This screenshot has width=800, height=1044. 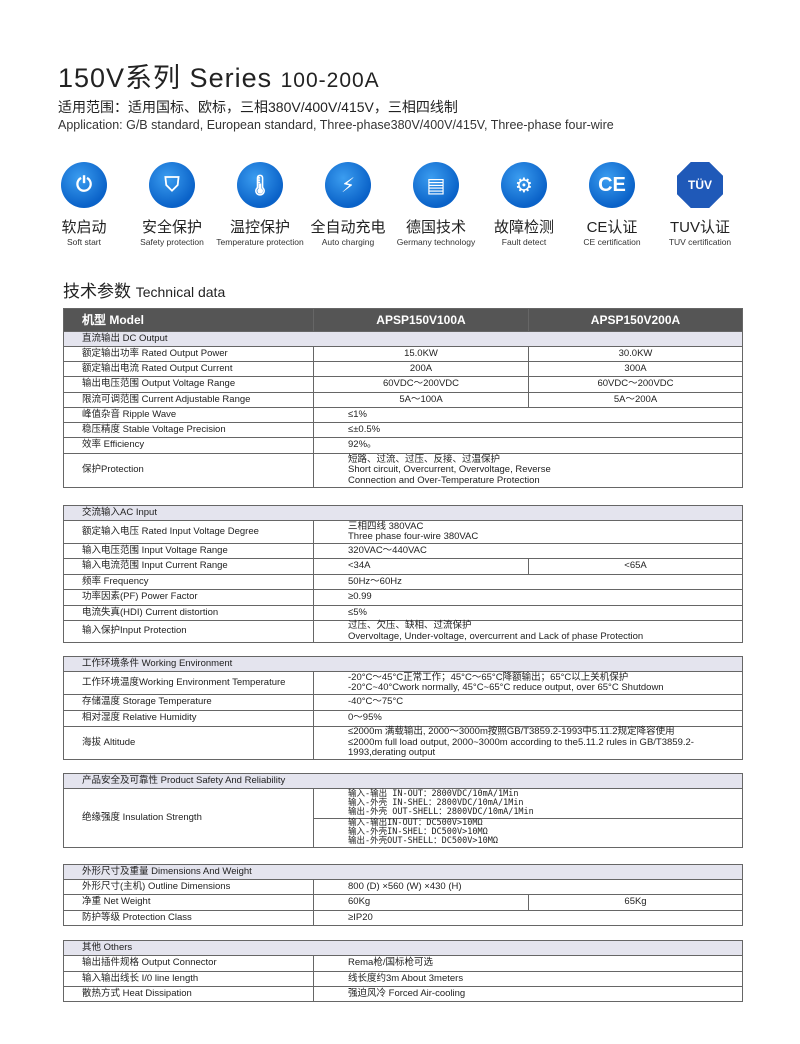 I want to click on page-title: 150V系列 Series 100-200A, so click(x=219, y=75).